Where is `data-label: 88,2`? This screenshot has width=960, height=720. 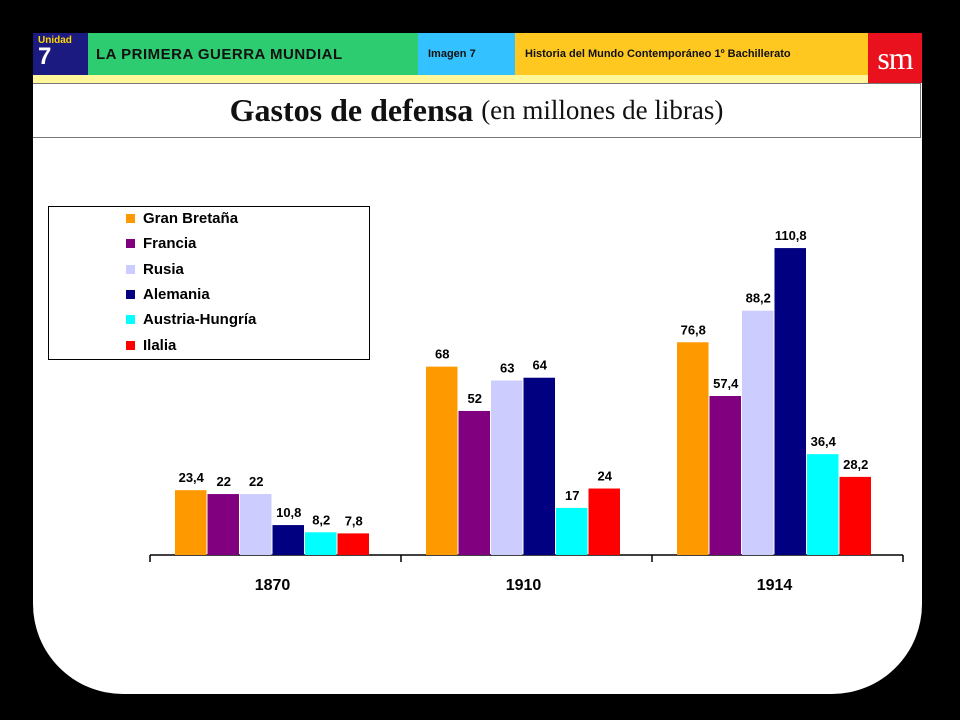
data-label: 88,2 is located at coordinates (758, 298).